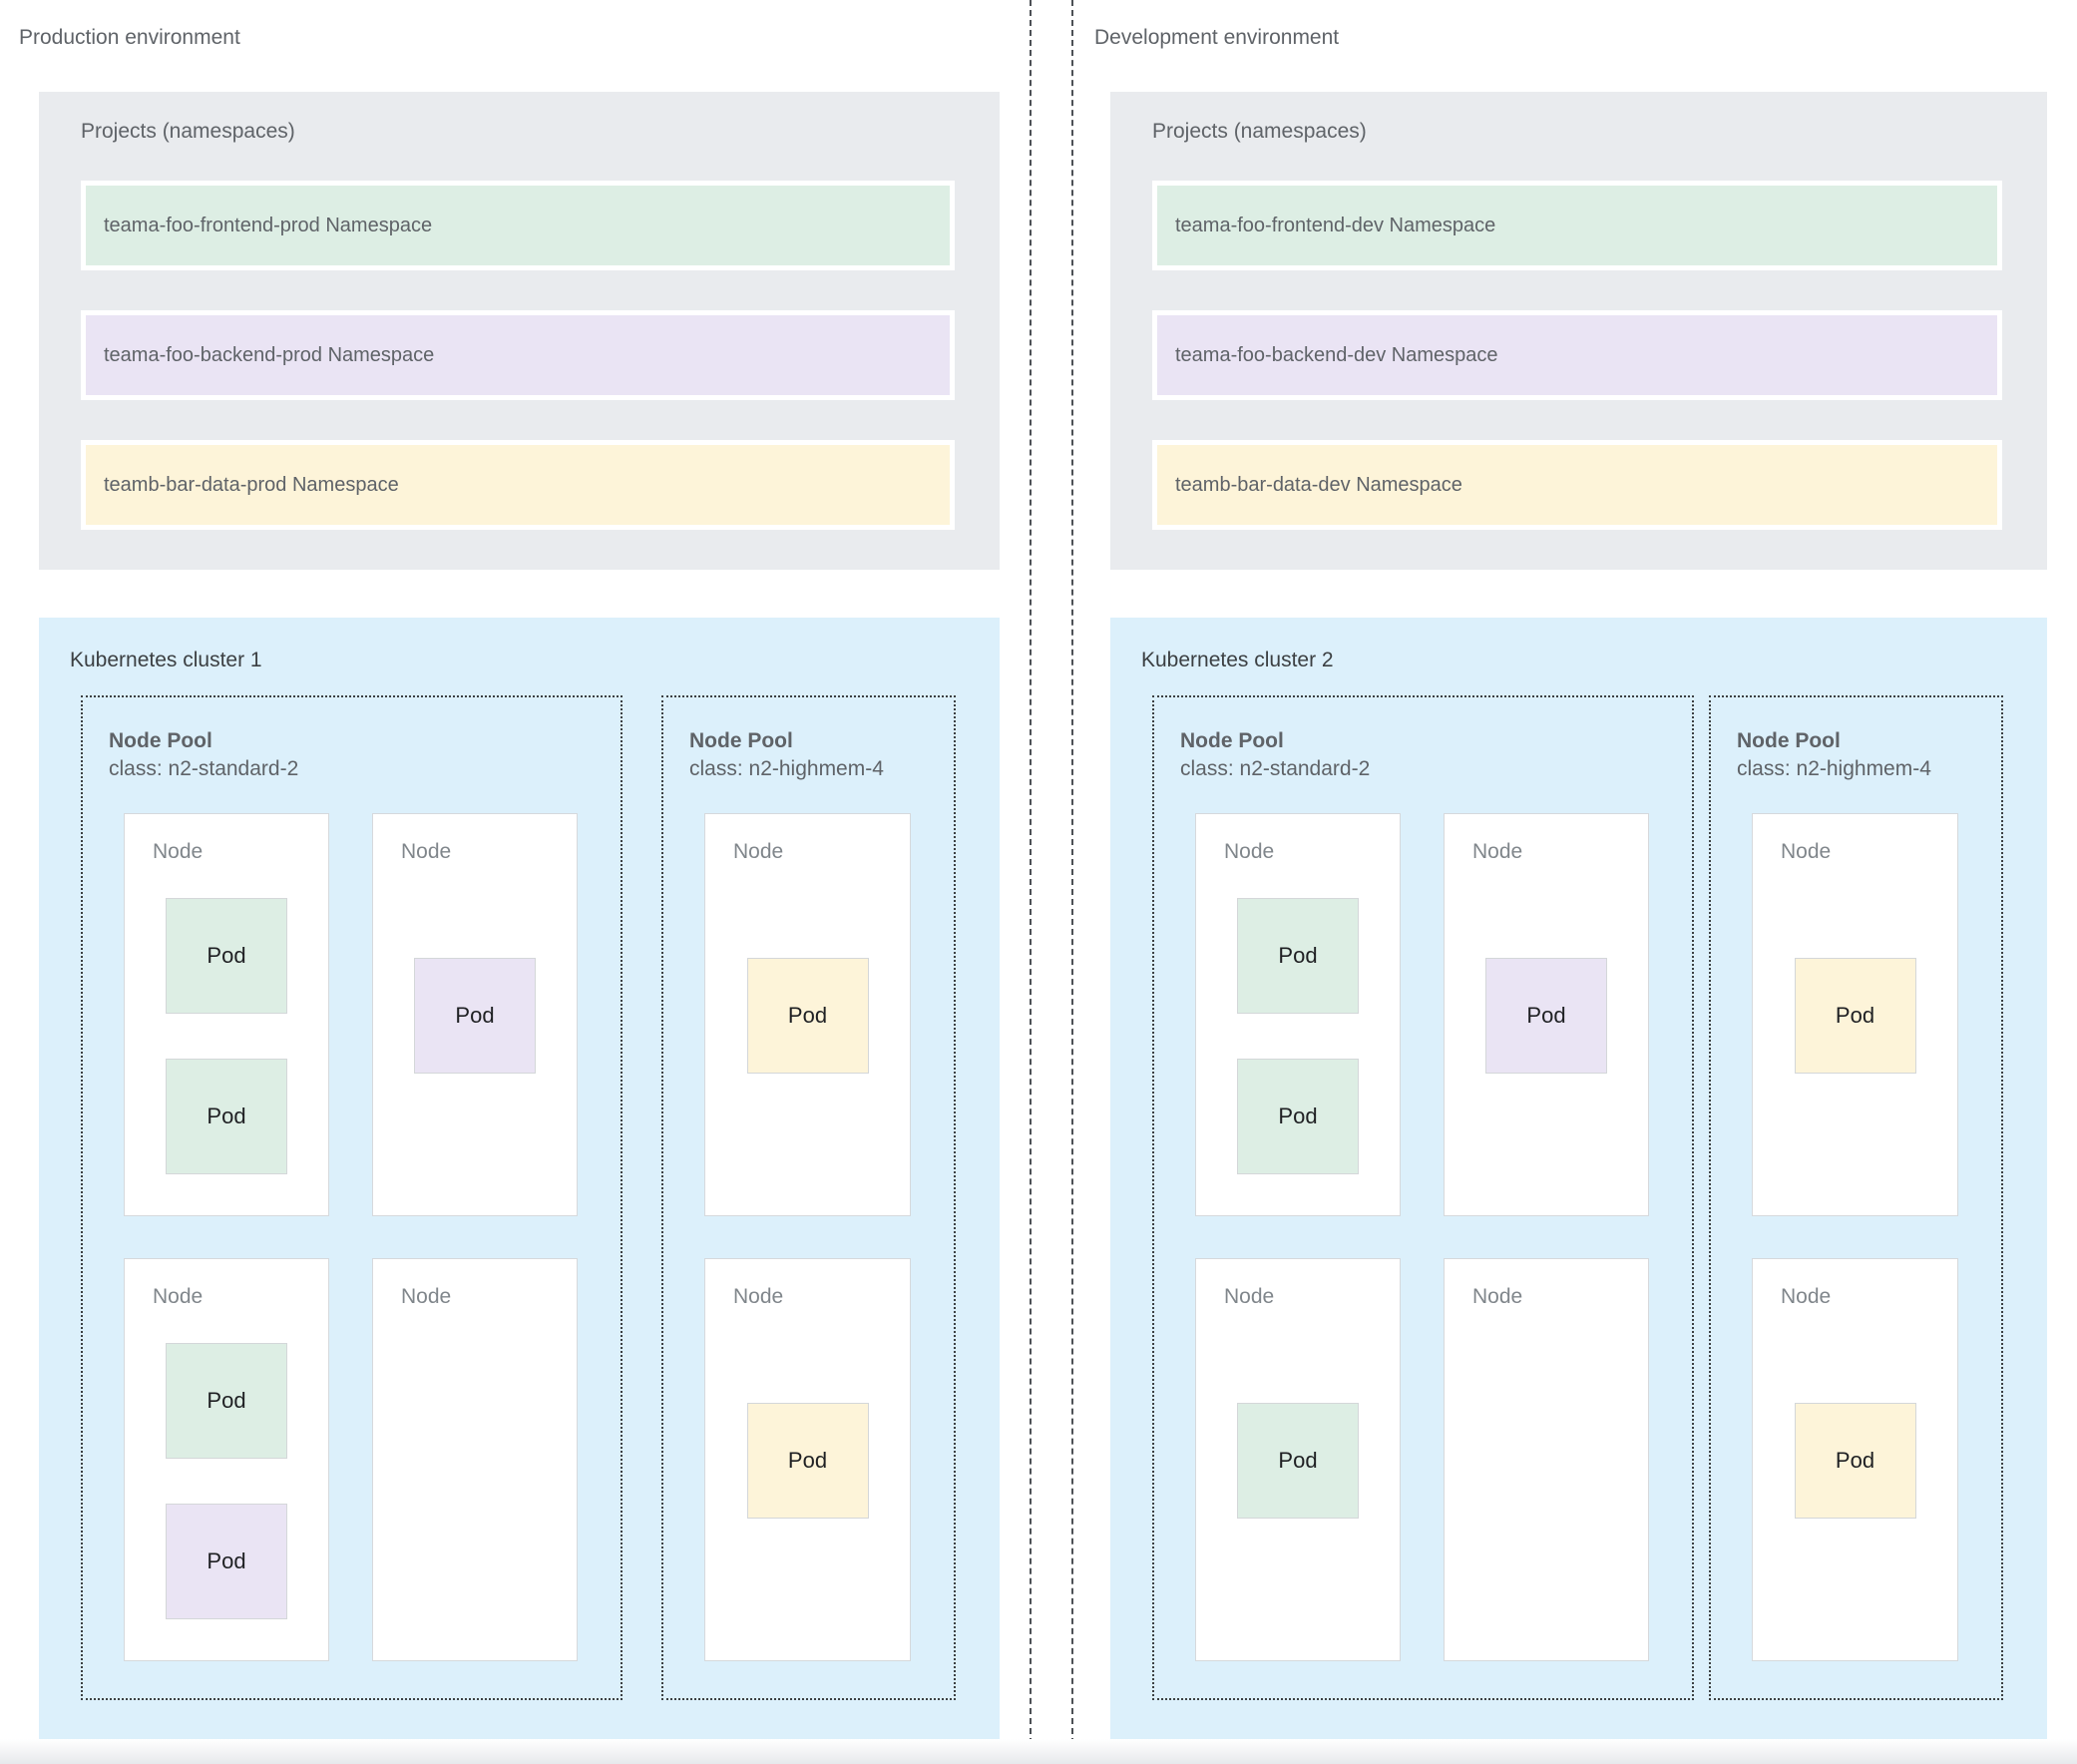  What do you see at coordinates (1577, 485) in the screenshot?
I see `namespace-bar: teamb-bar-data-dev Namespace` at bounding box center [1577, 485].